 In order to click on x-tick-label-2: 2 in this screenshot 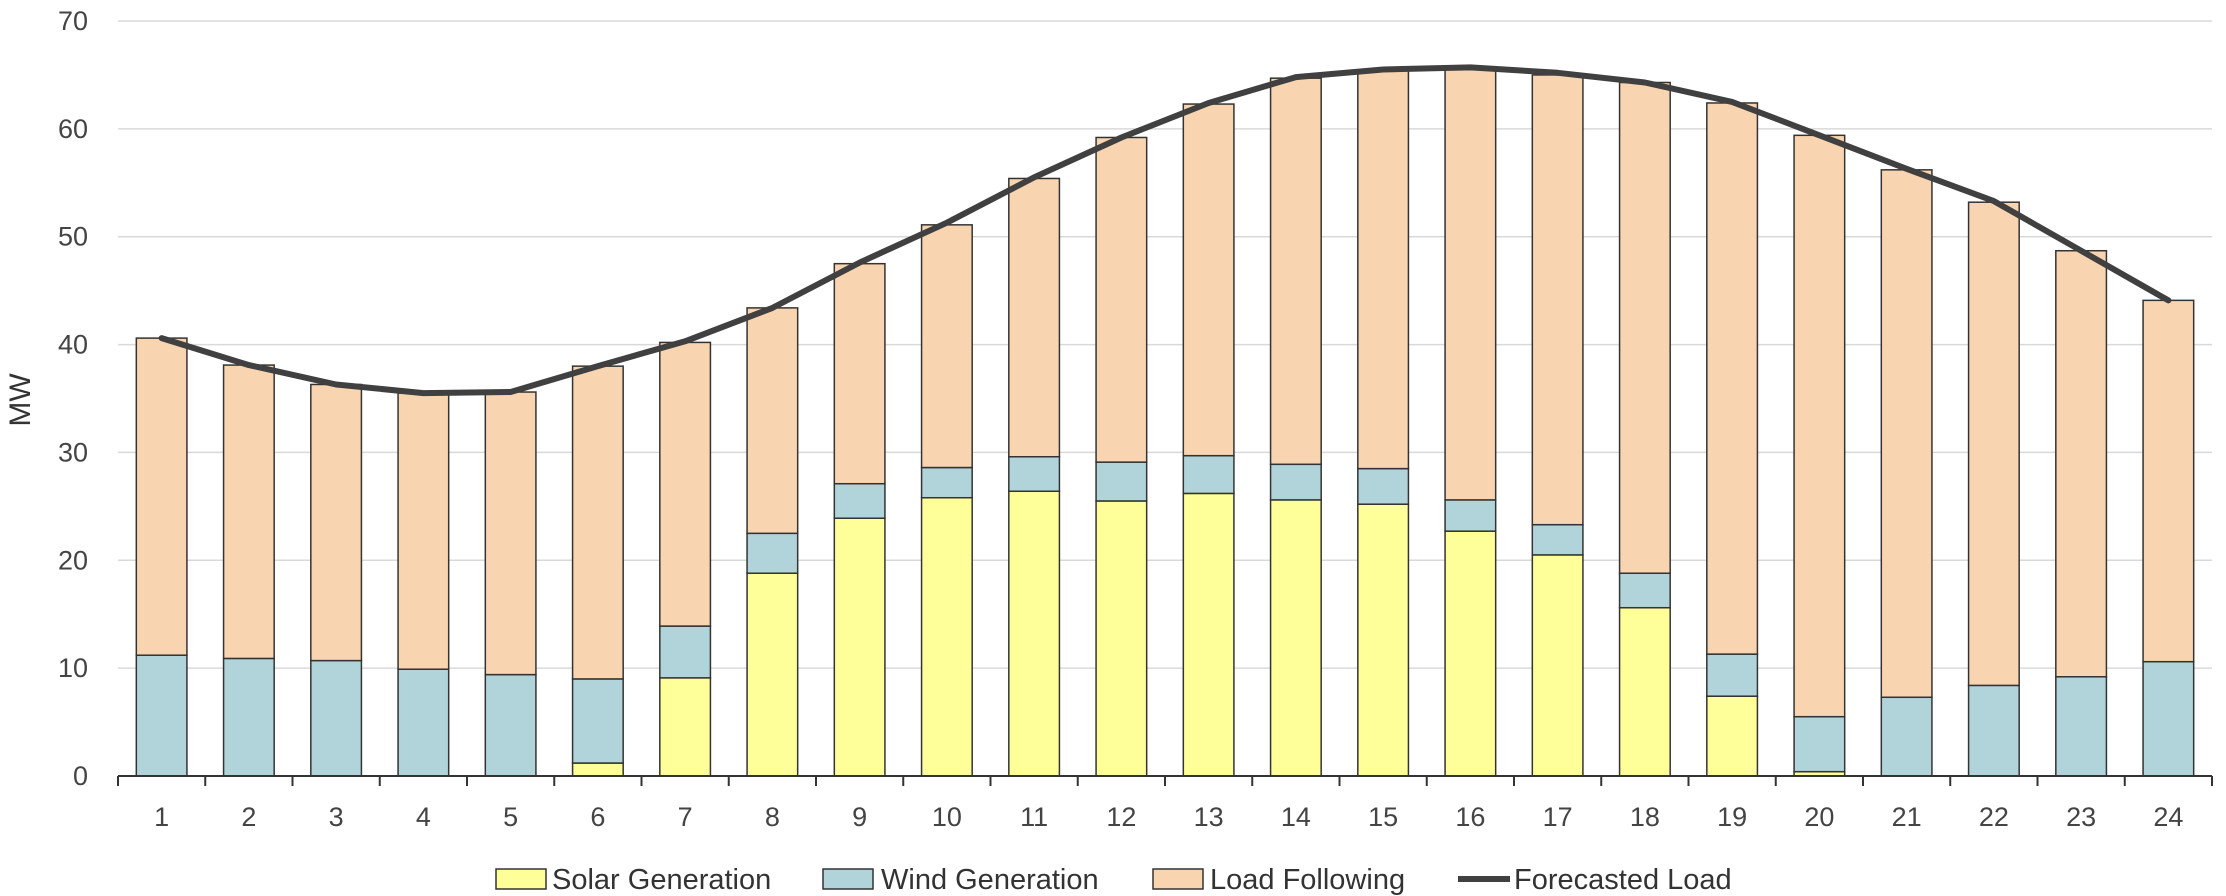, I will do `click(248, 817)`.